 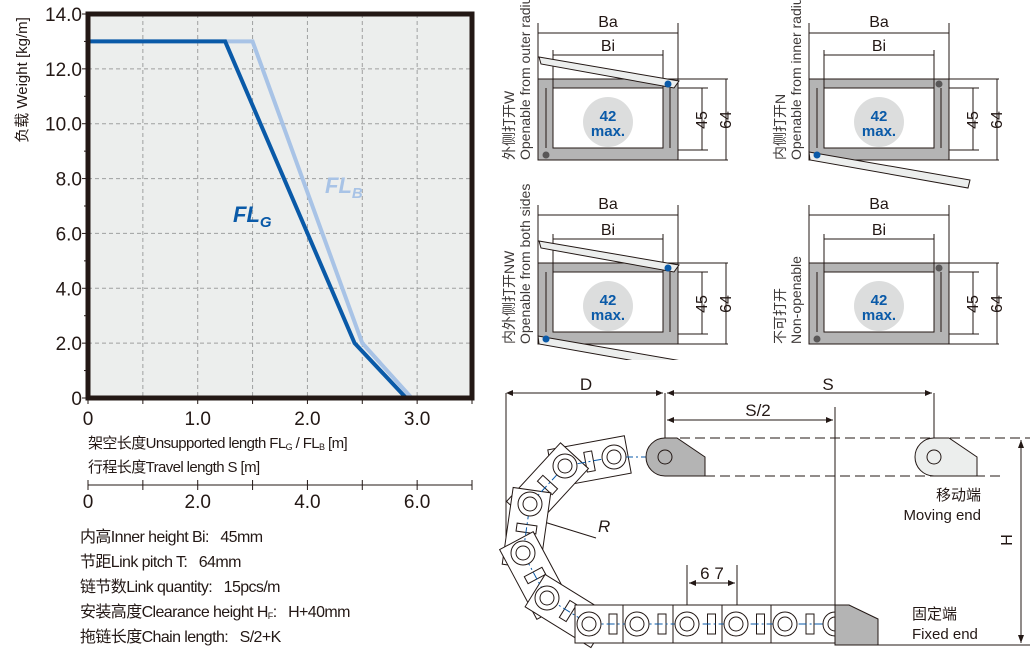 I want to click on spec-inner-height: 内高Inner height Bi: 45mm, so click(x=171, y=537).